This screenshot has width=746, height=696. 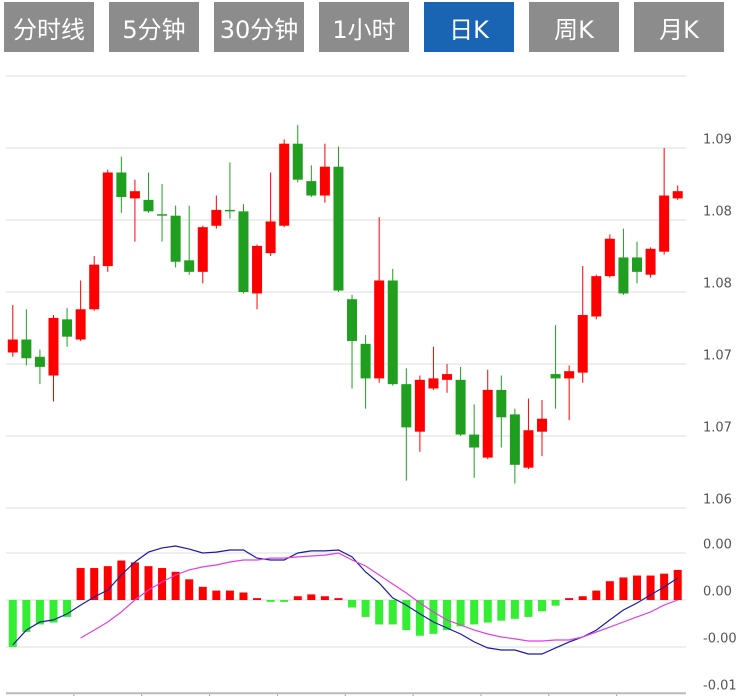 What do you see at coordinates (679, 27) in the screenshot?
I see `tab: 月K` at bounding box center [679, 27].